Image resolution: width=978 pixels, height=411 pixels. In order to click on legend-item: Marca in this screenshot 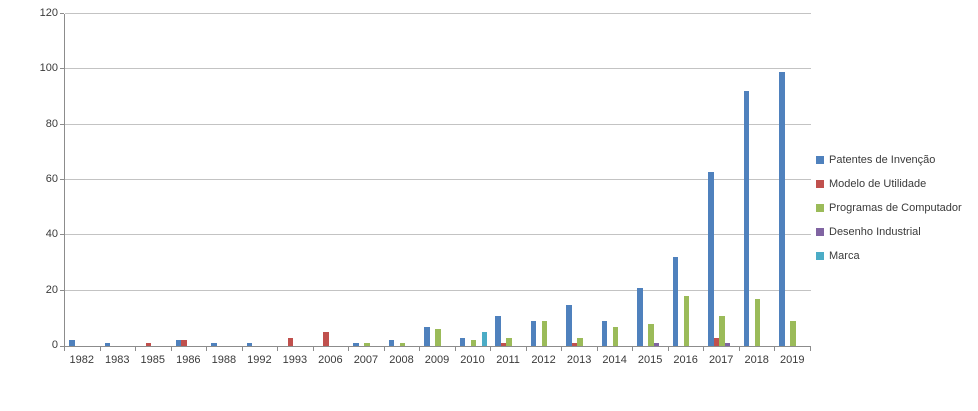, I will do `click(889, 256)`.